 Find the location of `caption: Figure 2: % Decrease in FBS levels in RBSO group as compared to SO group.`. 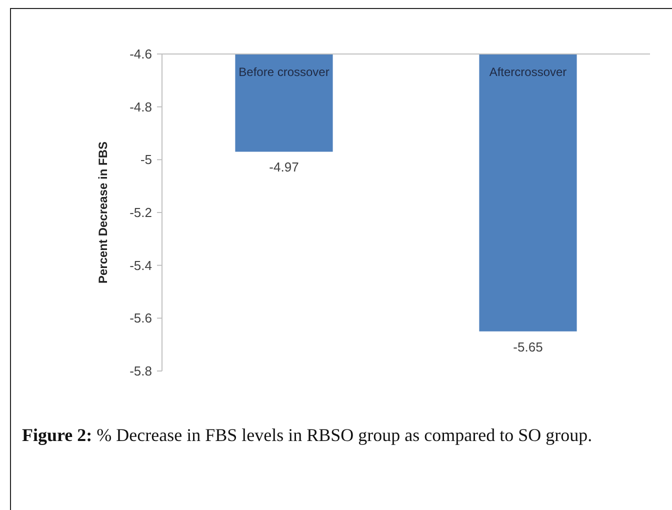

caption: Figure 2: % Decrease in FBS levels in RBSO group as compared to SO group. is located at coordinates (308, 435).